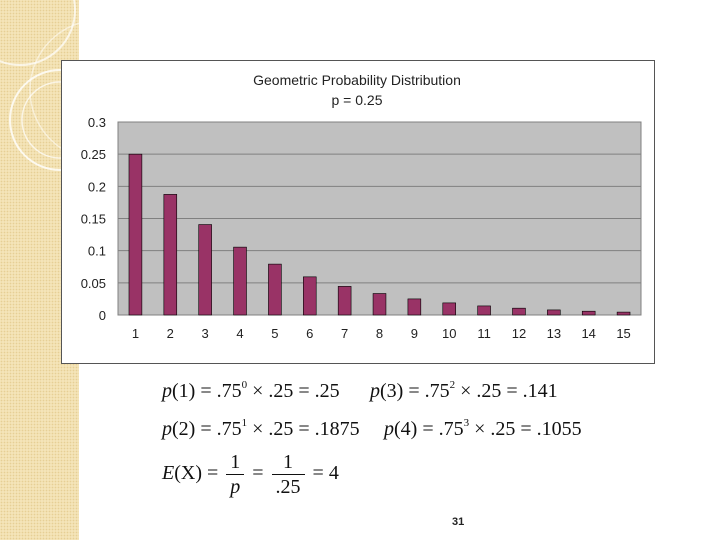  I want to click on formula-p1: p(1) = .750 × .25 = .25, so click(251, 391).